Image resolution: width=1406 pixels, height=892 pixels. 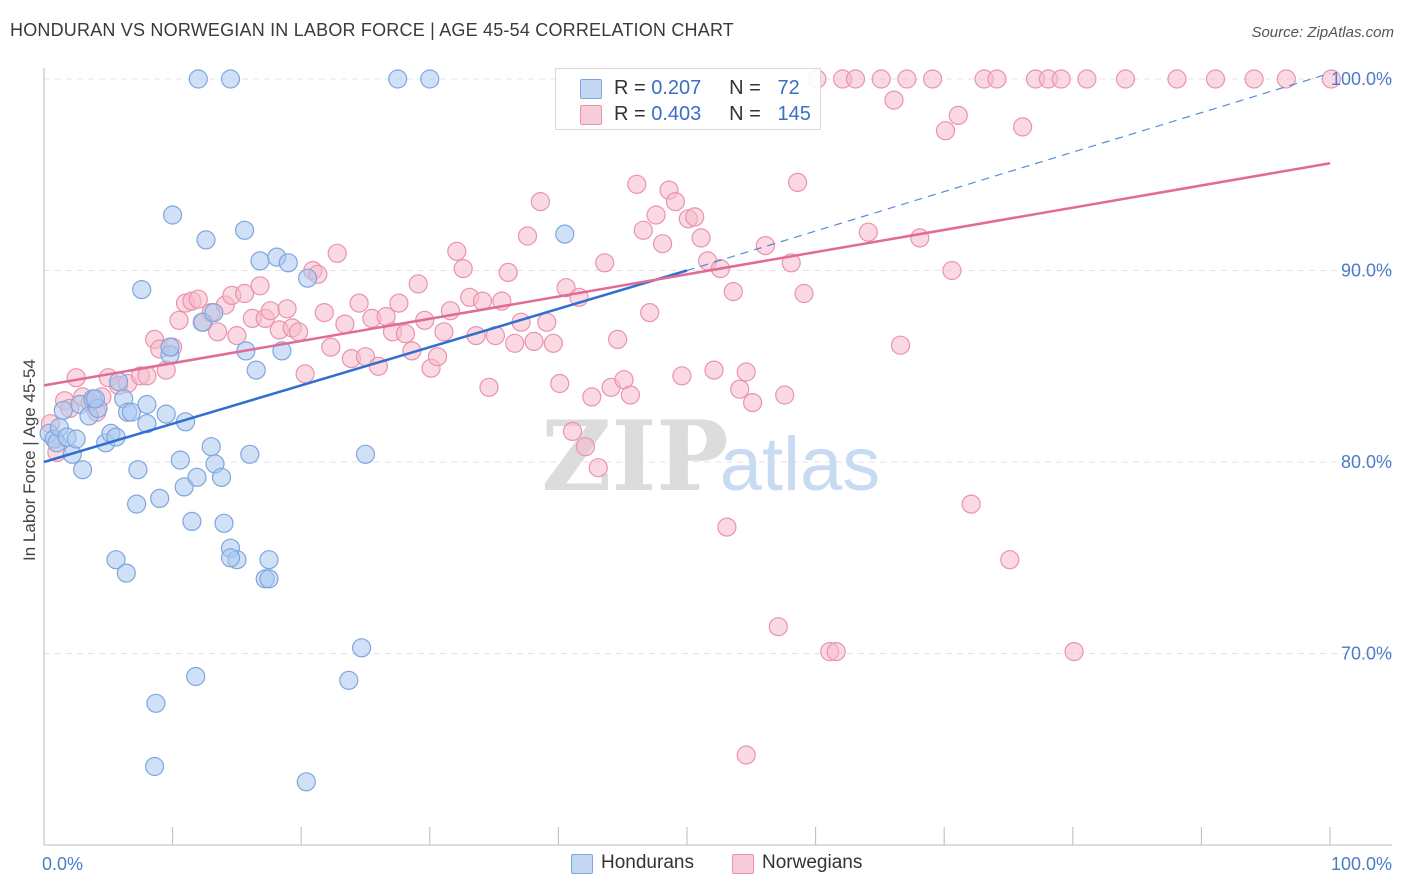 I want to click on r-value-norwegians: 0.403, so click(x=676, y=114).